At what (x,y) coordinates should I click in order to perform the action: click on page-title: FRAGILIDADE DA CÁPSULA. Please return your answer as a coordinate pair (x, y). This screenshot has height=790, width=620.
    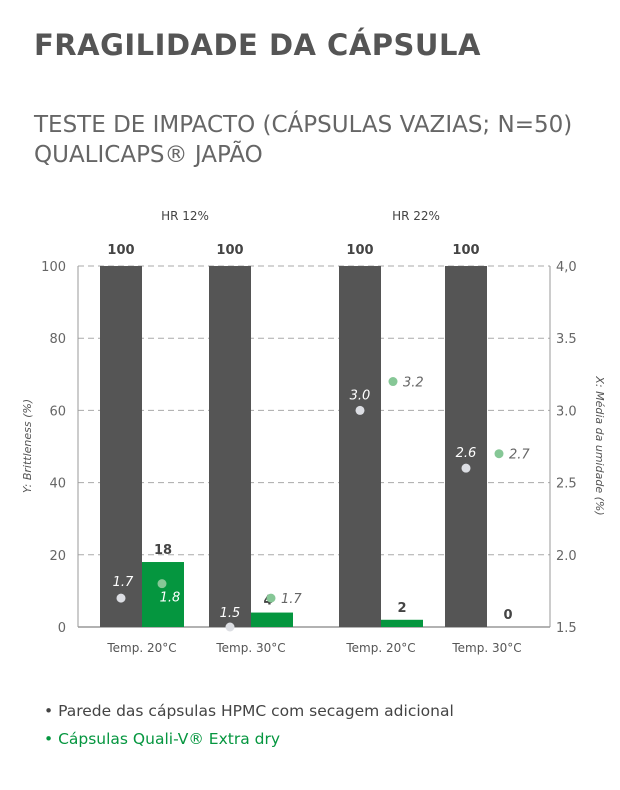
    Looking at the image, I should click on (257, 45).